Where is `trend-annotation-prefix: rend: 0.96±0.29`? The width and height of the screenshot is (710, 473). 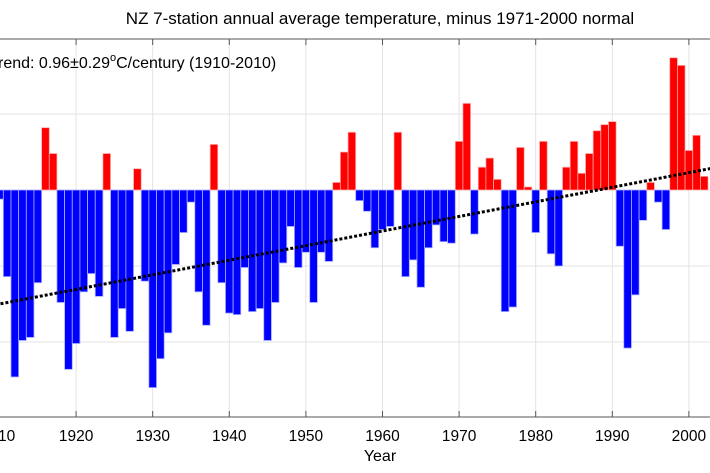
trend-annotation-prefix: rend: 0.96±0.29 is located at coordinates (55, 63).